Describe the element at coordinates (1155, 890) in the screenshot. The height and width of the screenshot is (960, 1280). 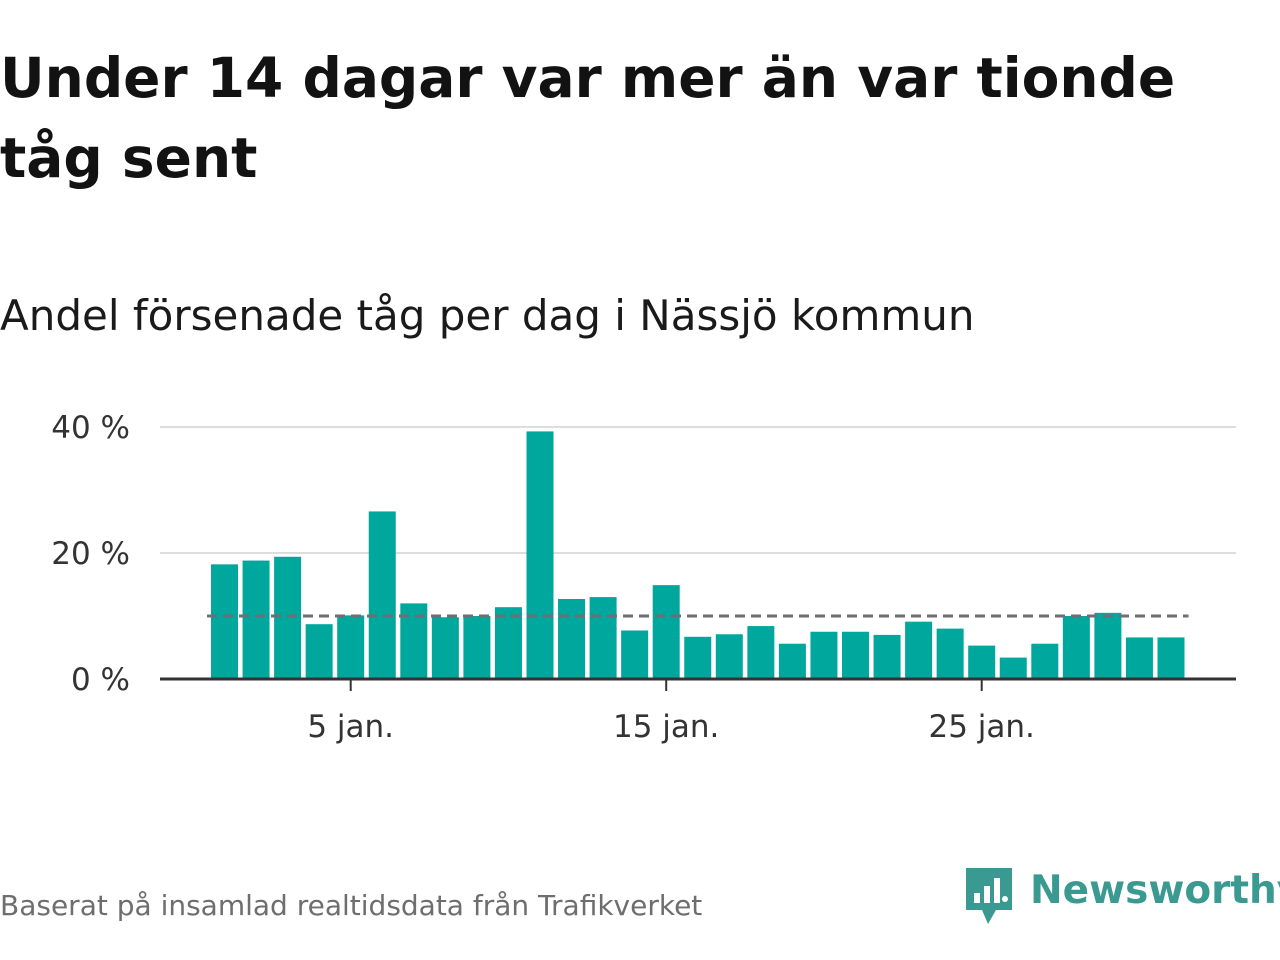
I see `brand-name: Newsworthy` at that location.